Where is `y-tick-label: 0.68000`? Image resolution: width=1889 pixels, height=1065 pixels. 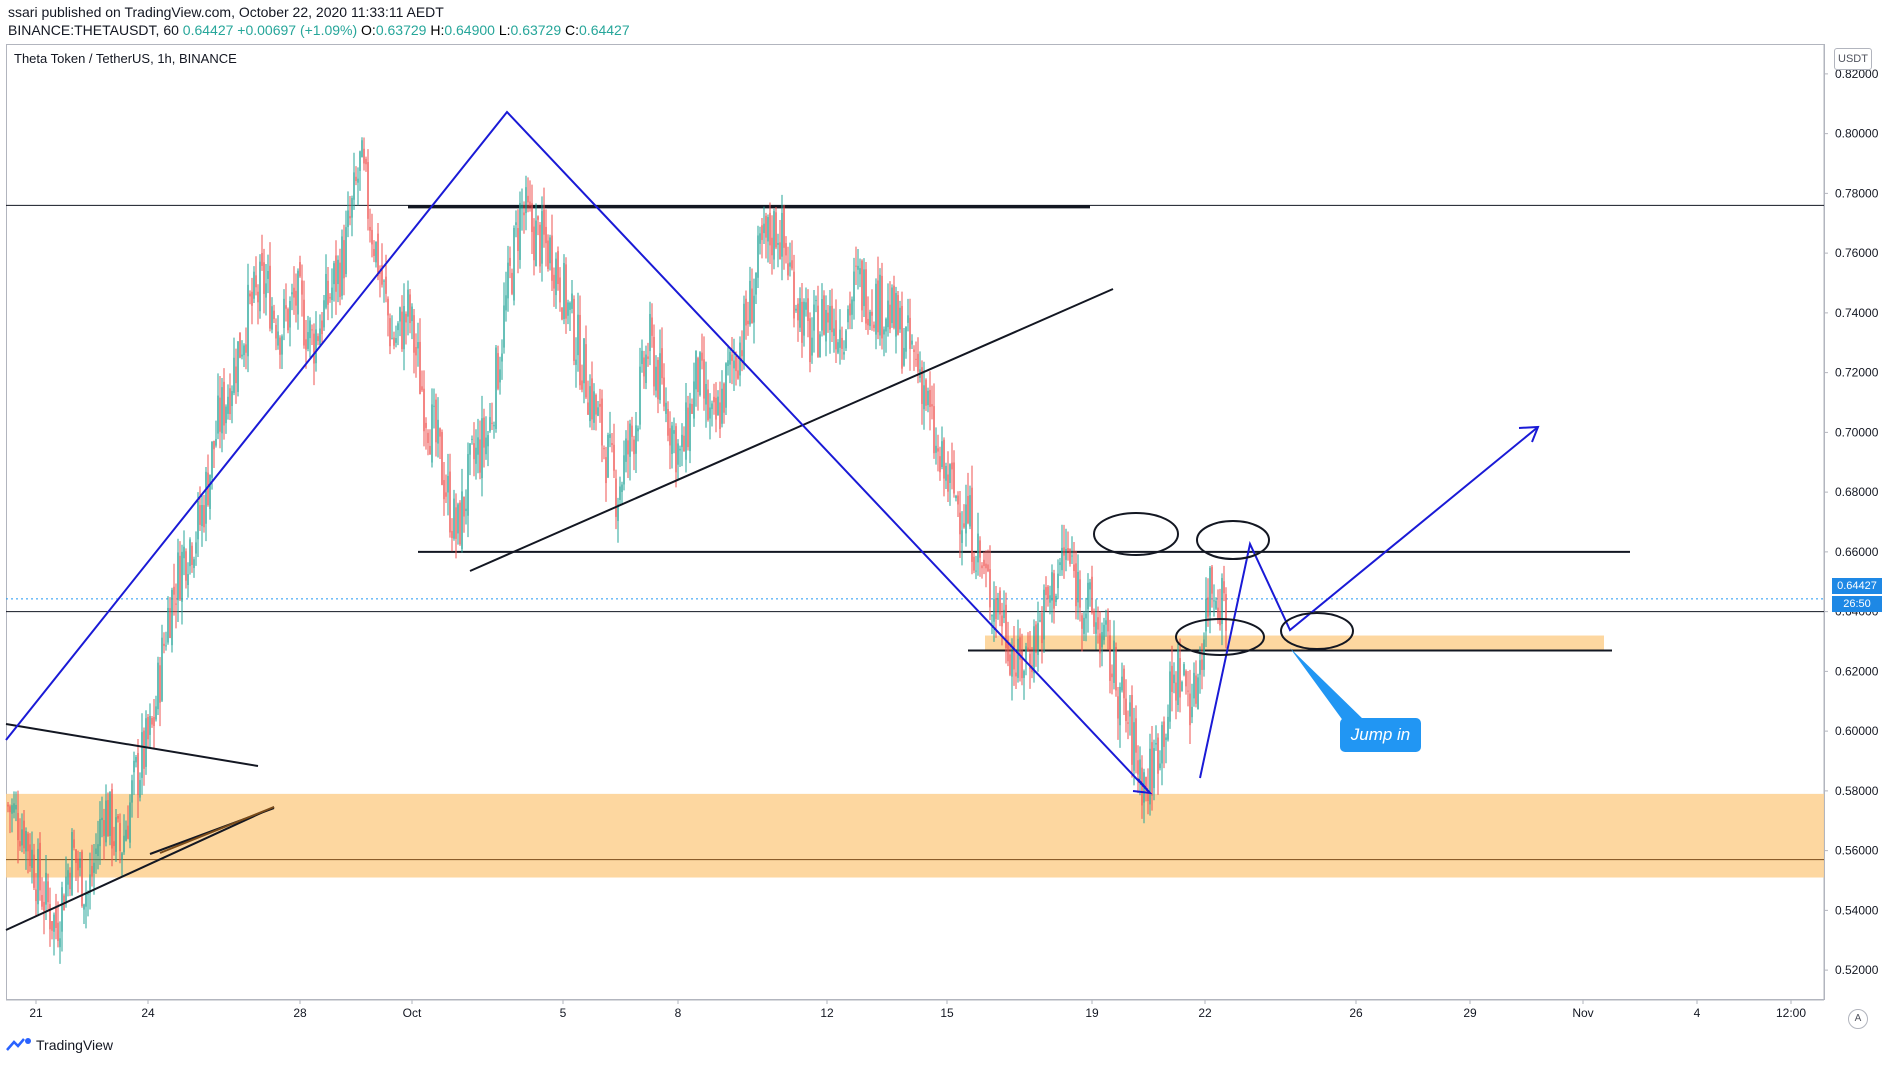
y-tick-label: 0.68000 is located at coordinates (1857, 492).